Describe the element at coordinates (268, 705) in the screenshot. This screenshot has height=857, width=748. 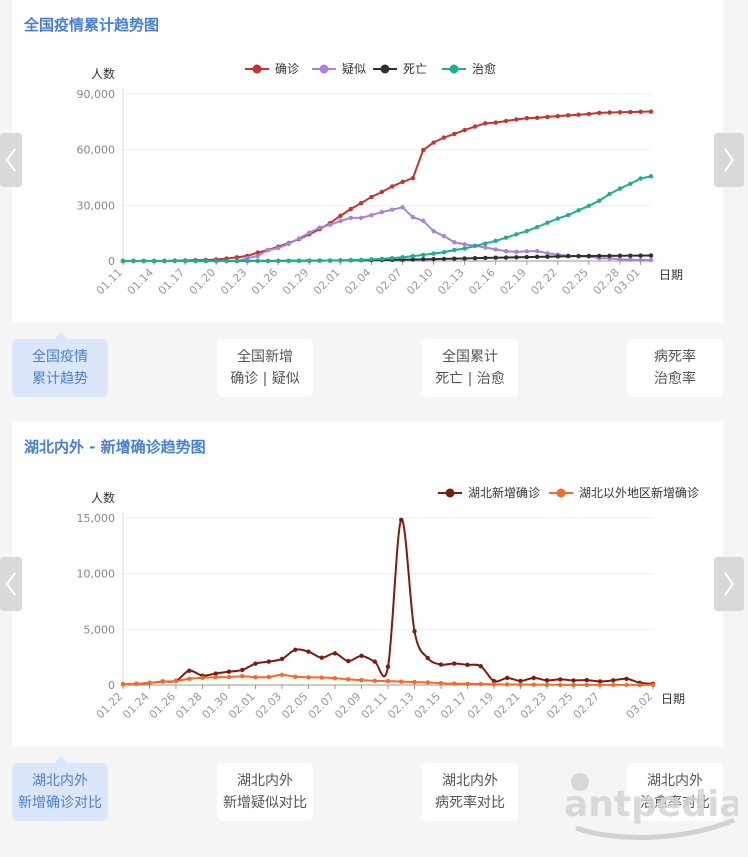
I see `x-tick-label: 02.03` at that location.